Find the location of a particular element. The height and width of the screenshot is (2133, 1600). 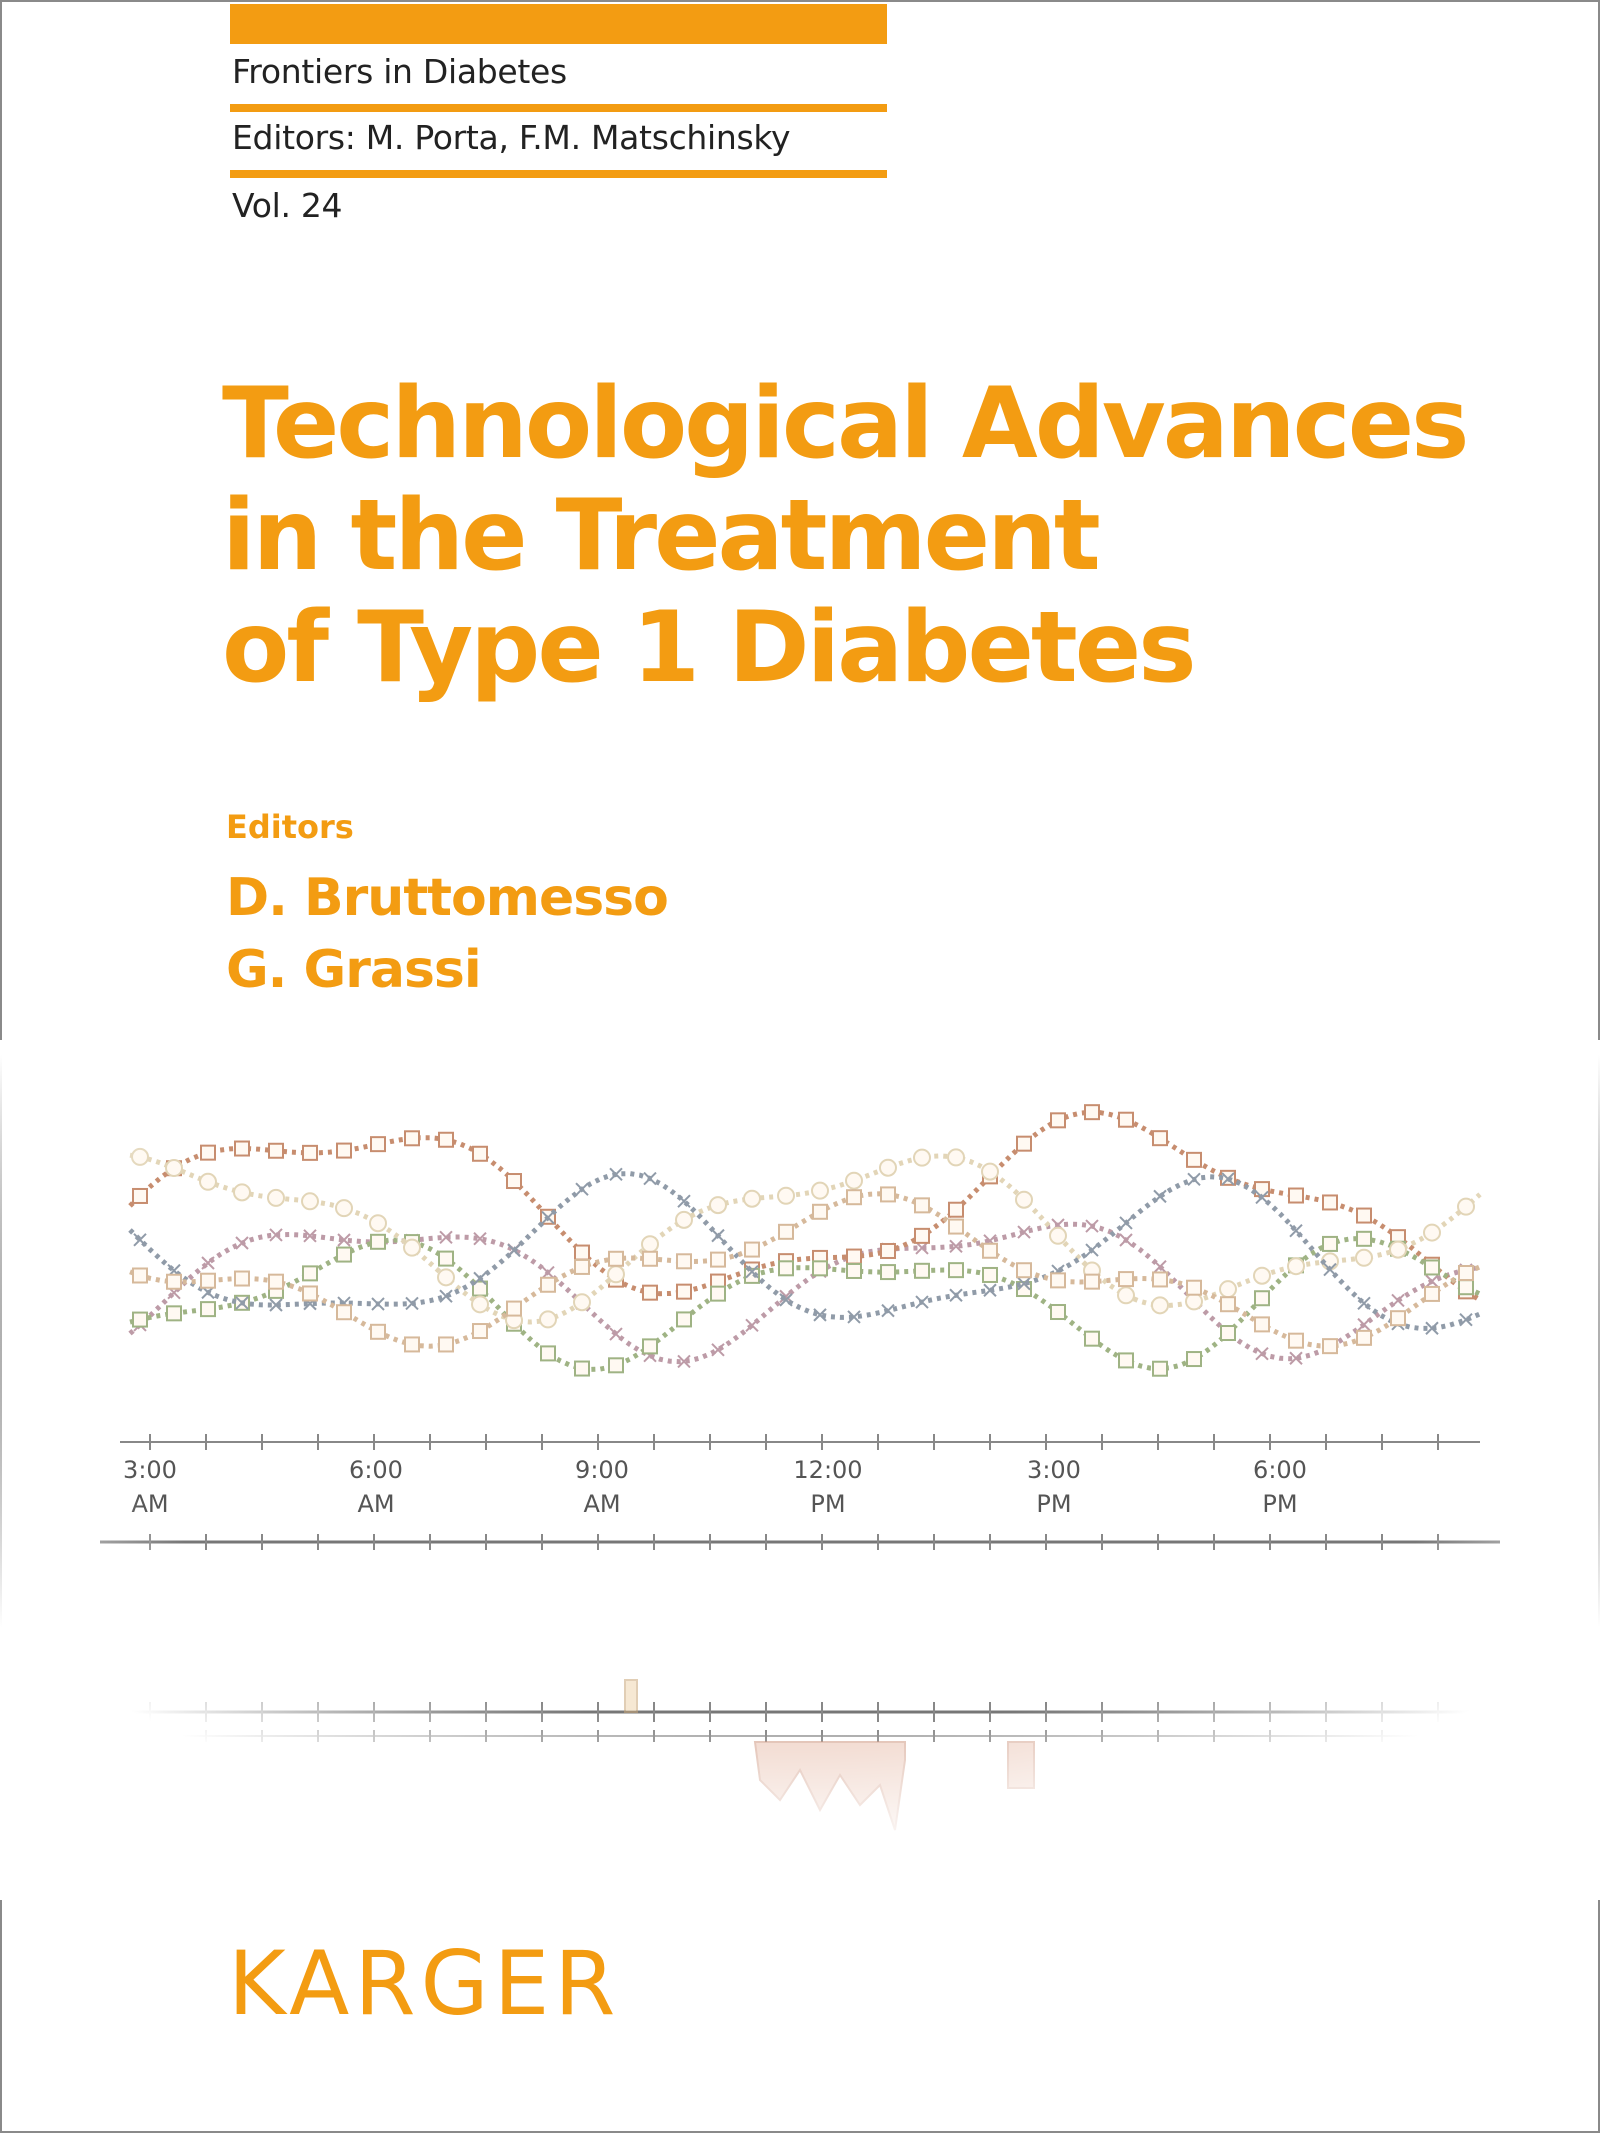

series-editors: Editors: M. Porta, F.M. Matschinsky is located at coordinates (511, 137).